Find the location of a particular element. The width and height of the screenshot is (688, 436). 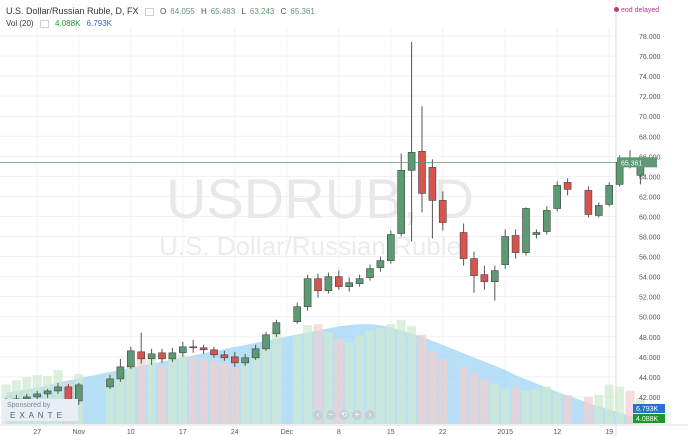

price-tick-label: 56.000 is located at coordinates (650, 258).